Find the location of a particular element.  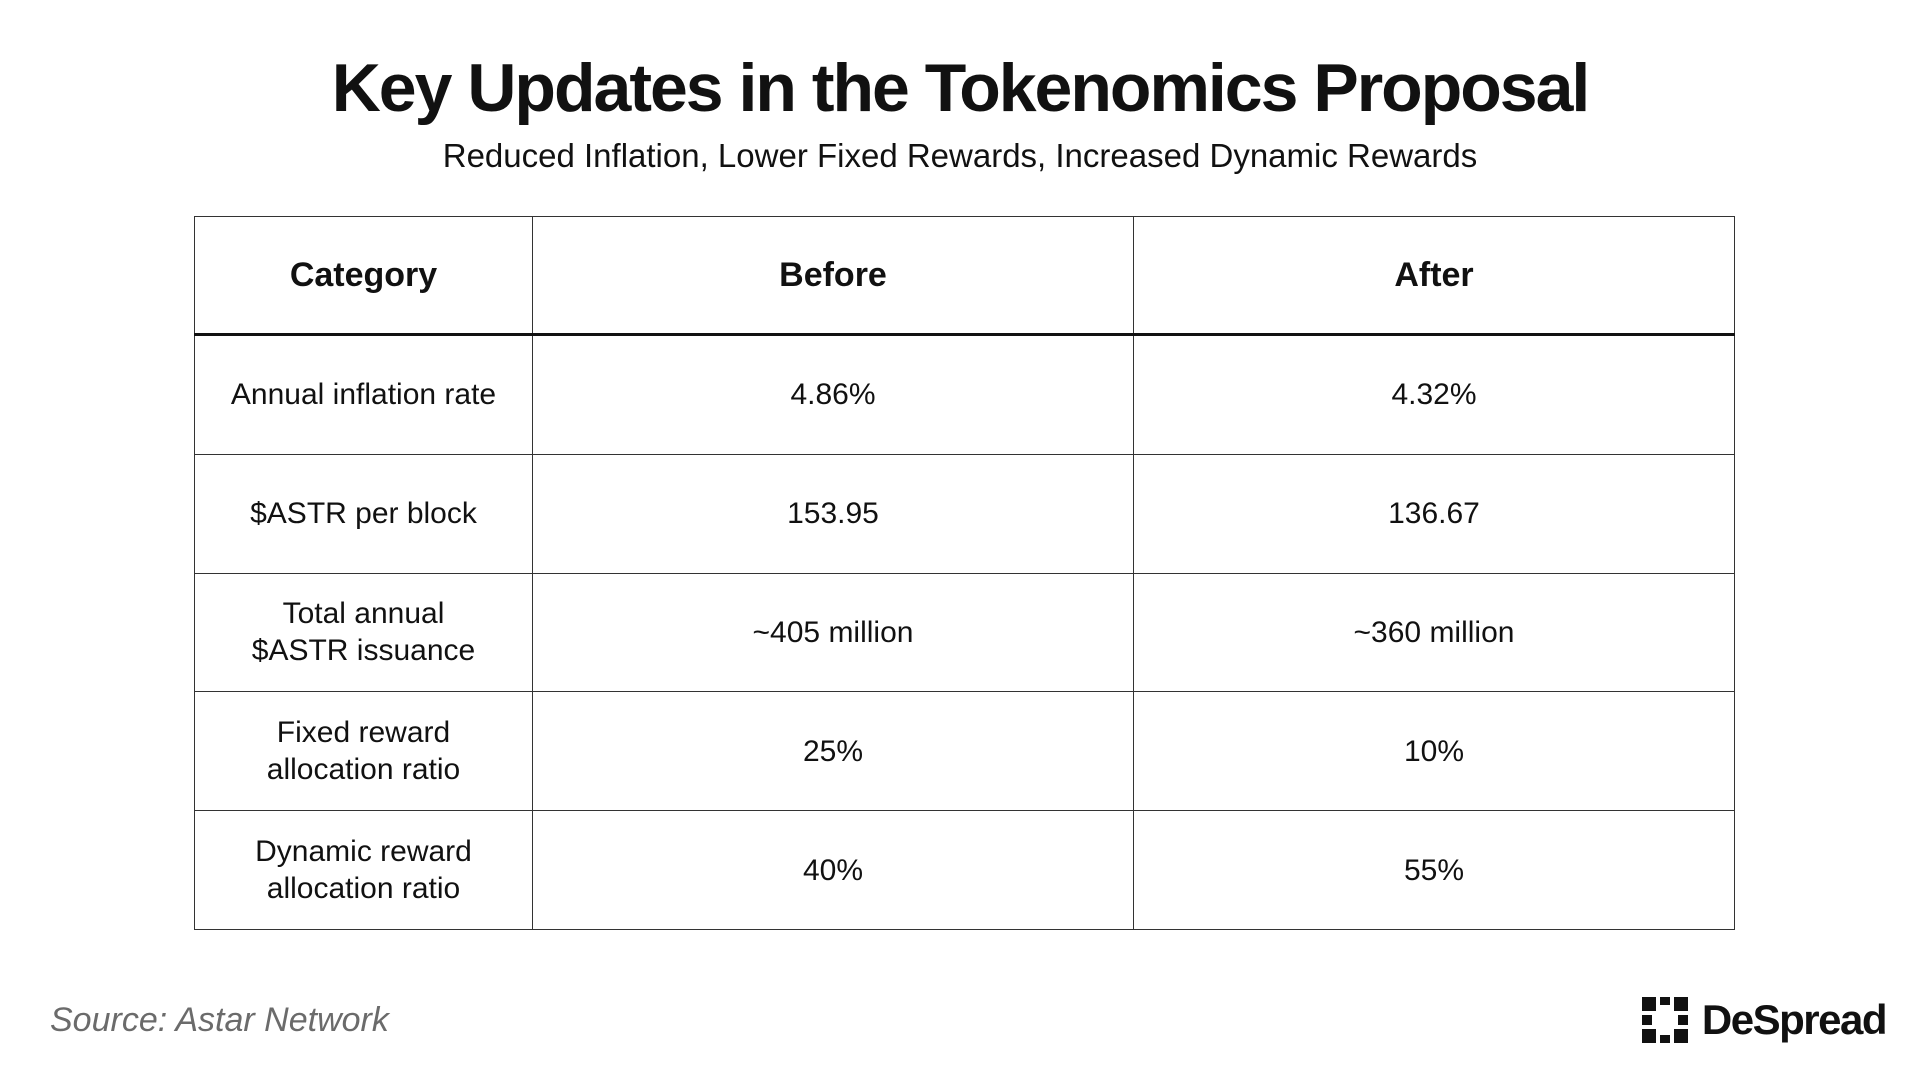

source-note: Source: Astar Network is located at coordinates (219, 1020).